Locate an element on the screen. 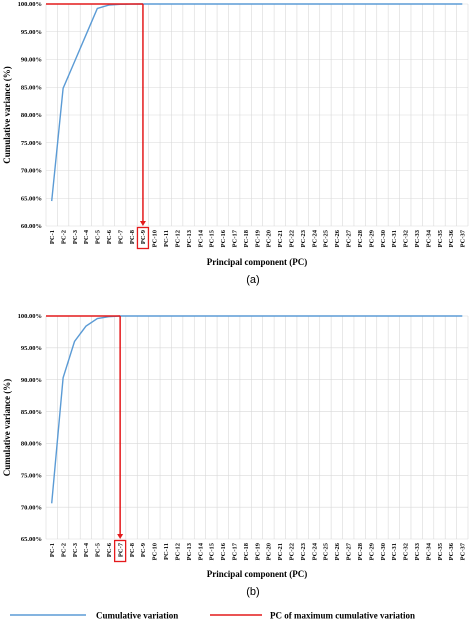 The width and height of the screenshot is (474, 620). x-tick-label: PC-14 is located at coordinates (200, 238).